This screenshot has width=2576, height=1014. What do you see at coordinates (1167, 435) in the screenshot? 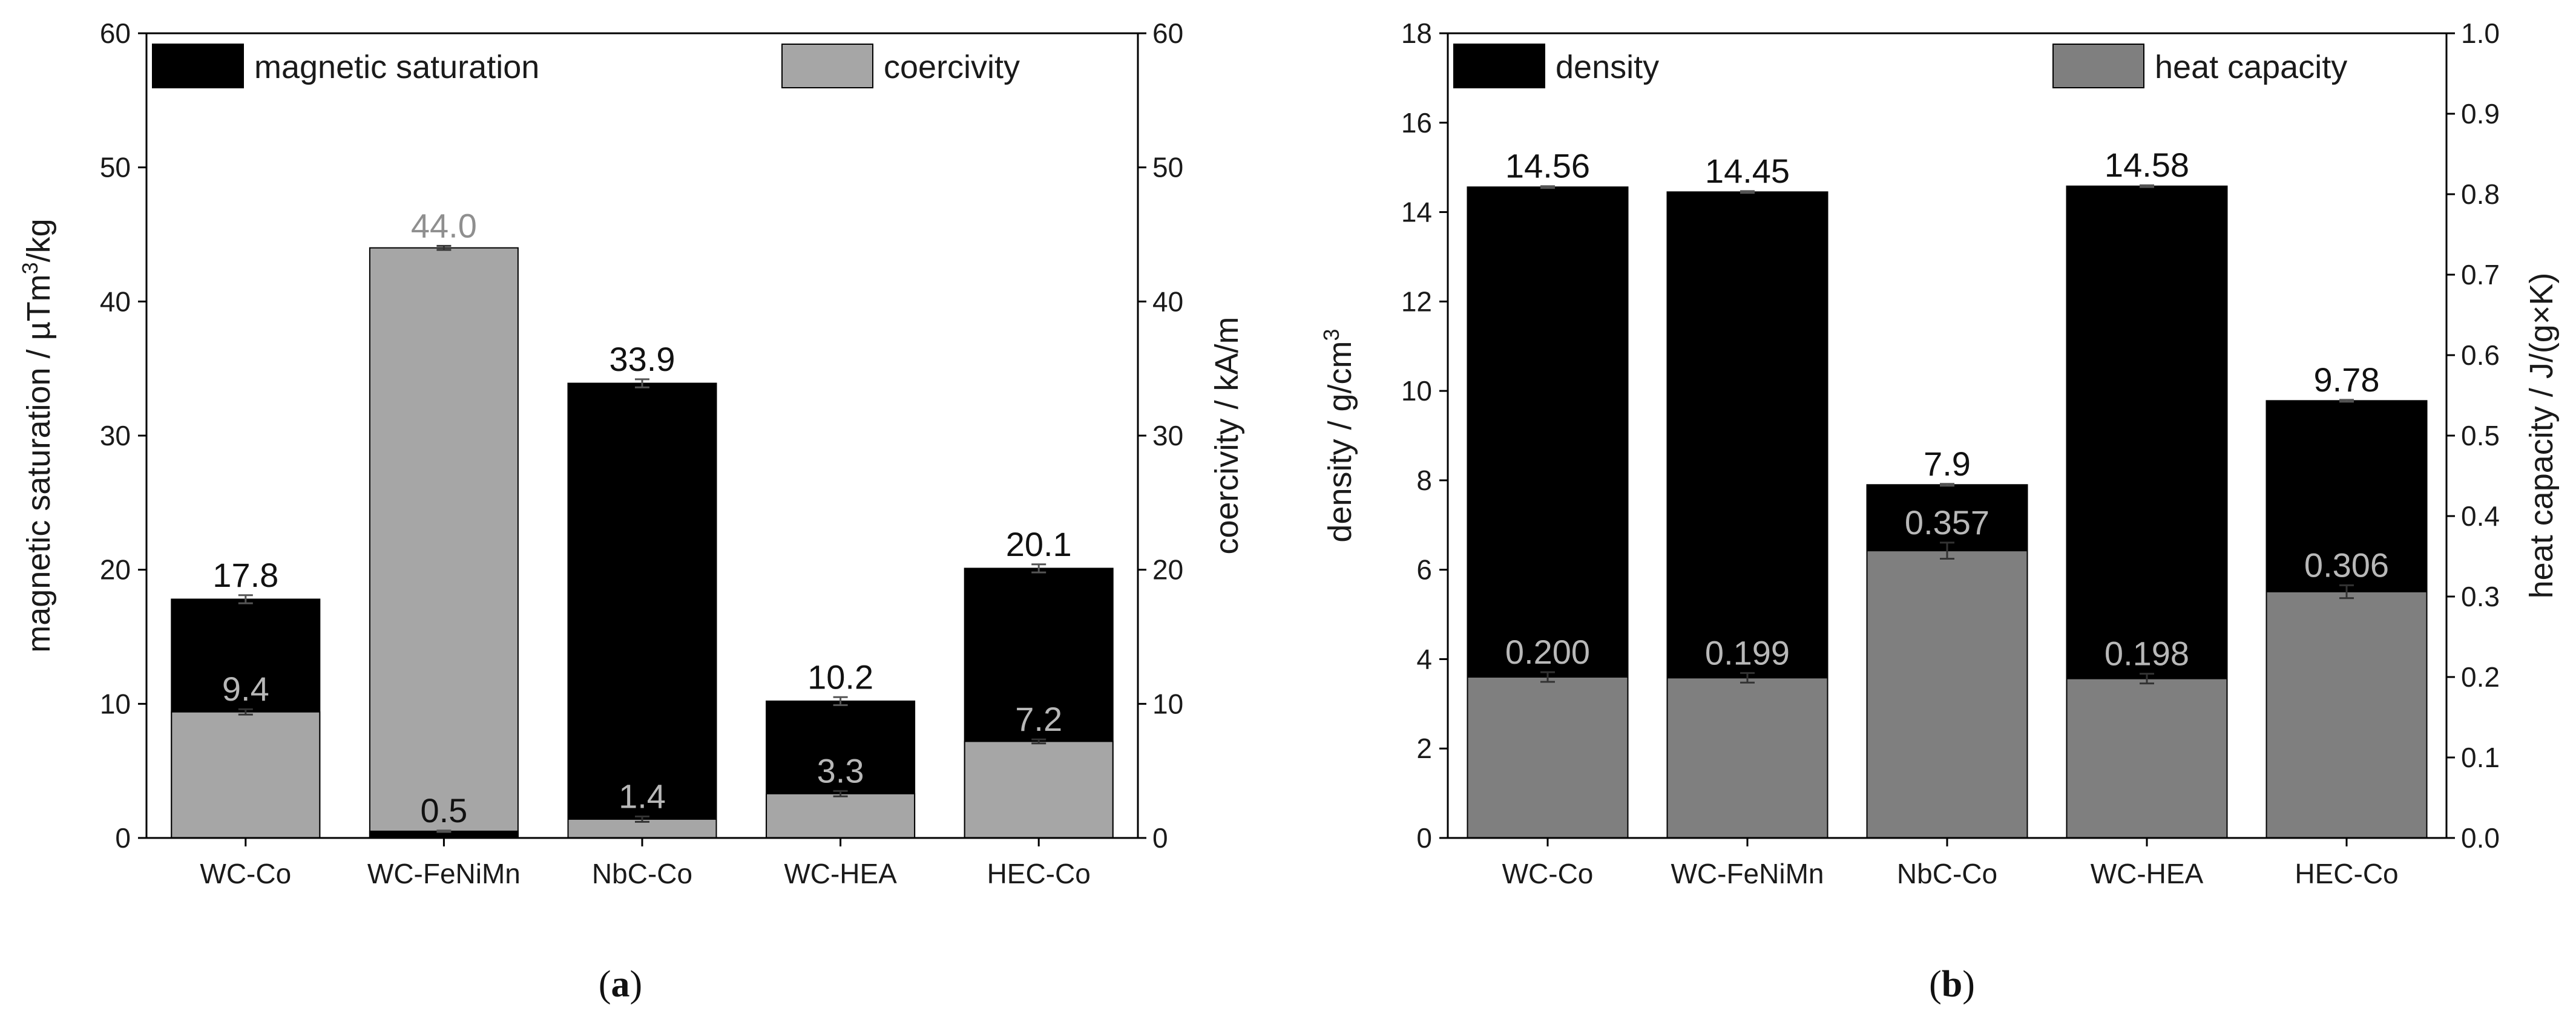
I see `right-tick-label: 30` at bounding box center [1167, 435].